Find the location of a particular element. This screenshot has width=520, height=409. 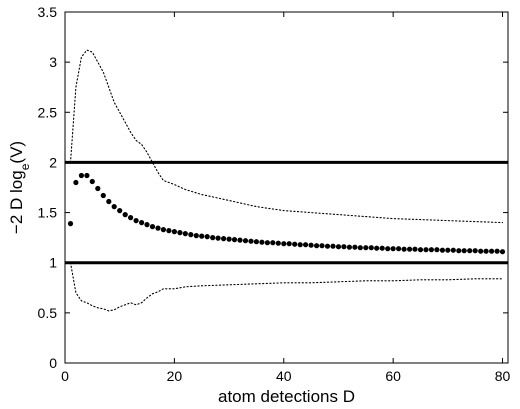

y-tick-label: 3.5 is located at coordinates (48, 12).